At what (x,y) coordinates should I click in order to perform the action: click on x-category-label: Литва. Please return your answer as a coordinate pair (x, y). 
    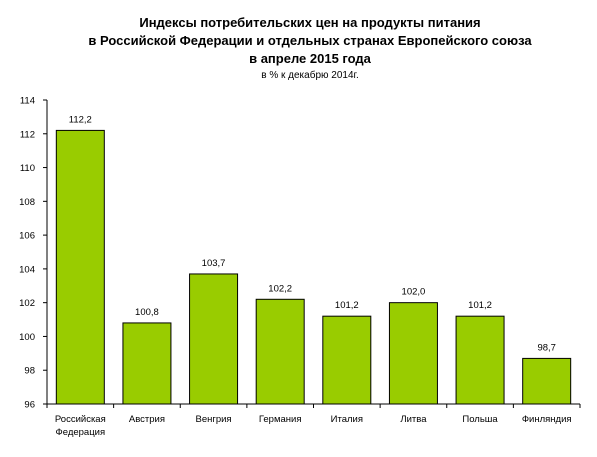
    Looking at the image, I should click on (413, 419).